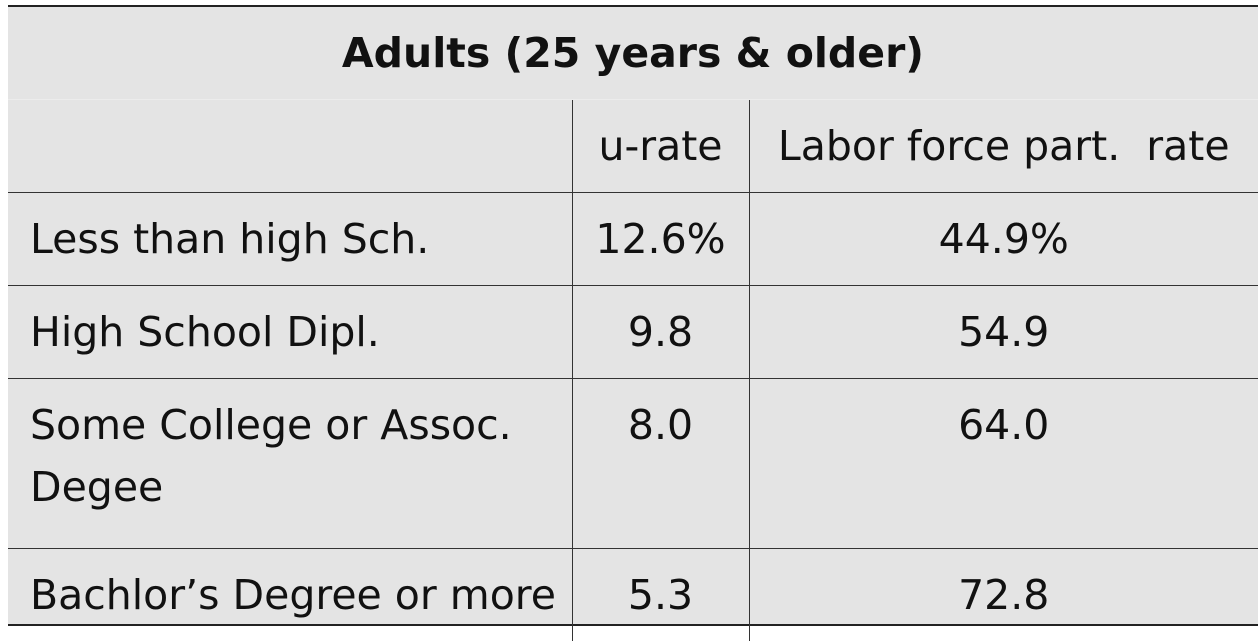  I want to click on table-row: Less than high Sch. 12.6% 44.9%, so click(633, 239).